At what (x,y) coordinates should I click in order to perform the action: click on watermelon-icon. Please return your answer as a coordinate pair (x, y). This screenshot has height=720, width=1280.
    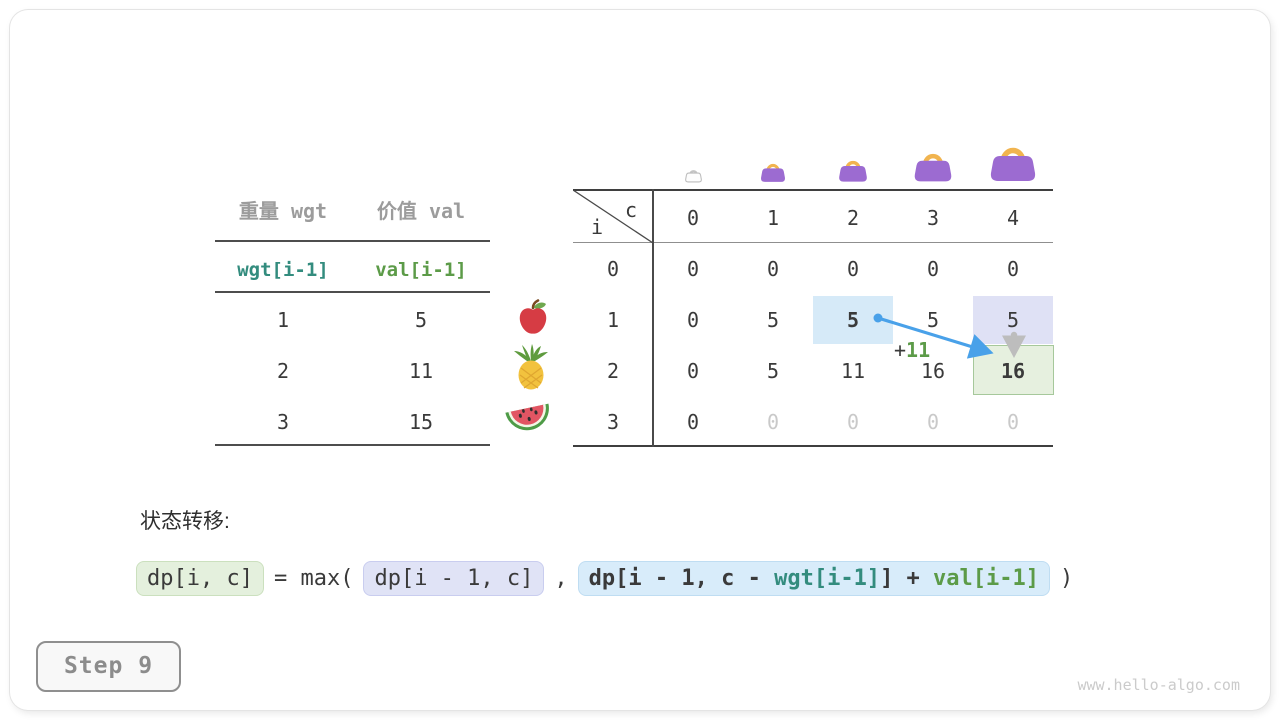
    Looking at the image, I should click on (527, 417).